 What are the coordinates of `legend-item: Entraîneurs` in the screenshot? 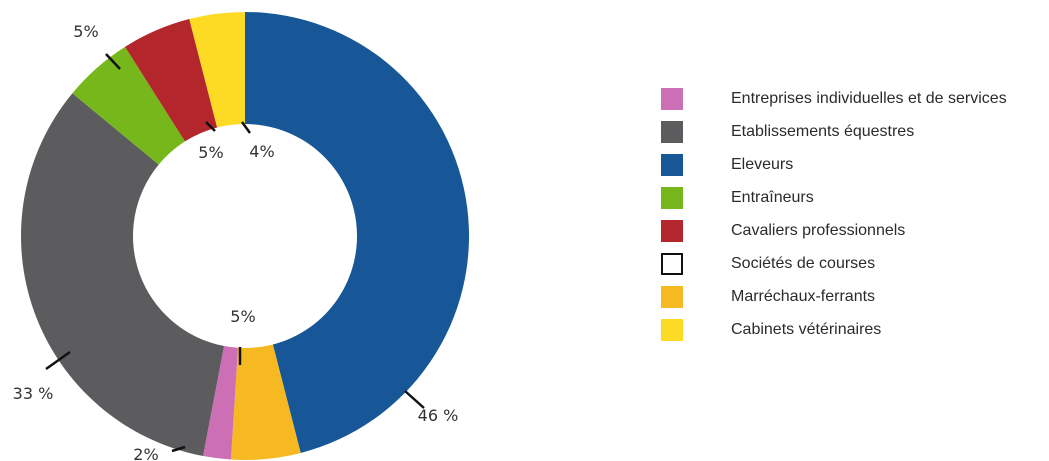 It's located at (855, 198).